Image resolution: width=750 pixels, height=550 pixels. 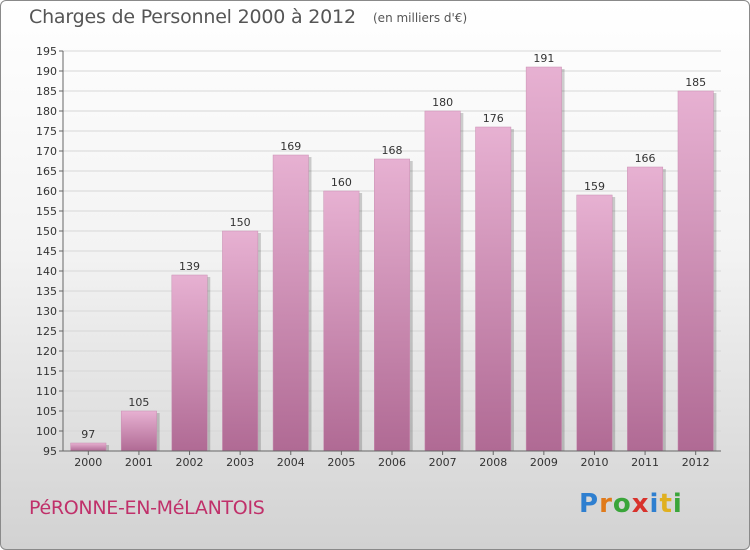 What do you see at coordinates (46, 71) in the screenshot?
I see `y-tick-label: 190` at bounding box center [46, 71].